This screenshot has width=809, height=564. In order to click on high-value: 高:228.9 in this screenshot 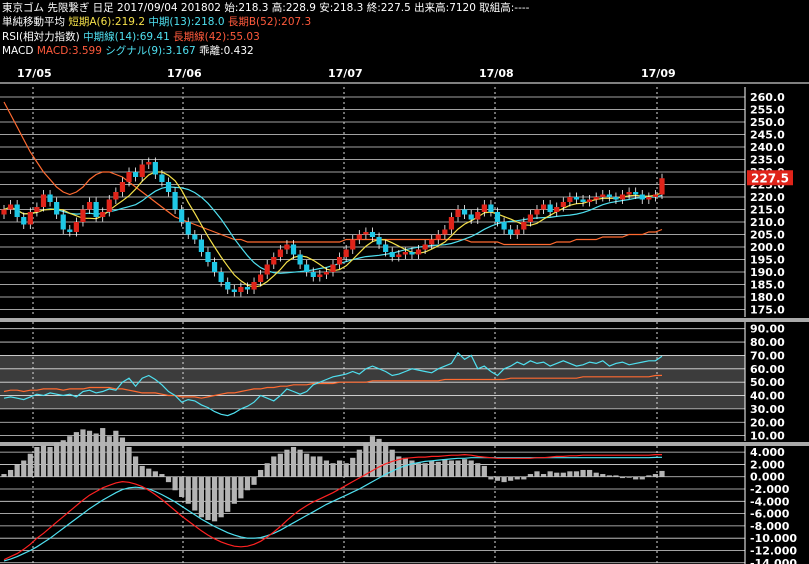, I will do `click(293, 8)`.